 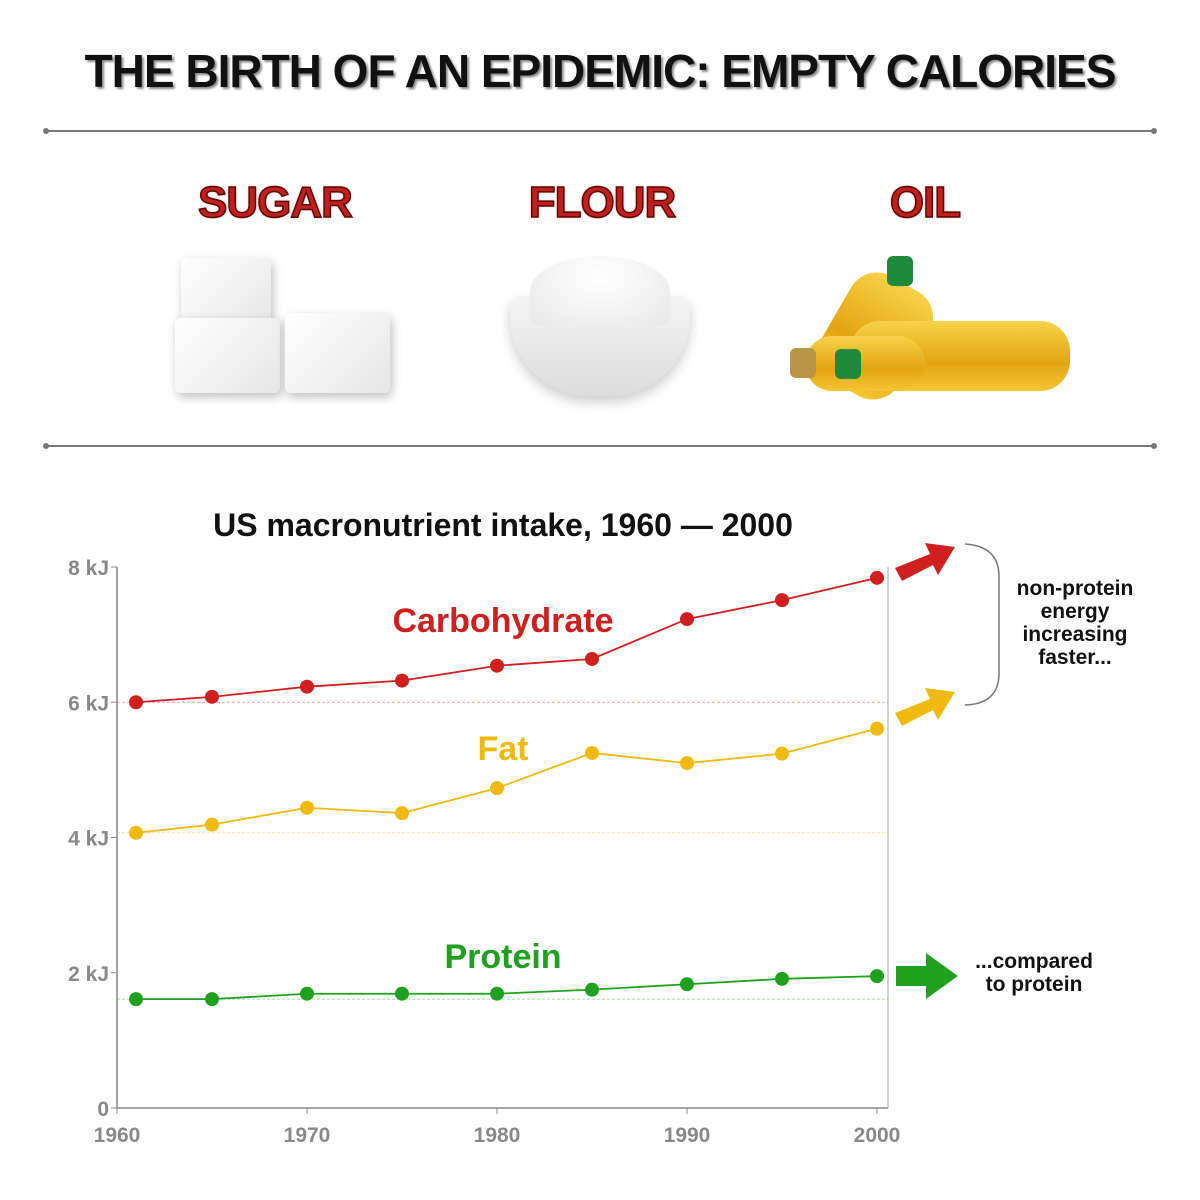 I want to click on sugar-cubes-image, so click(x=290, y=328).